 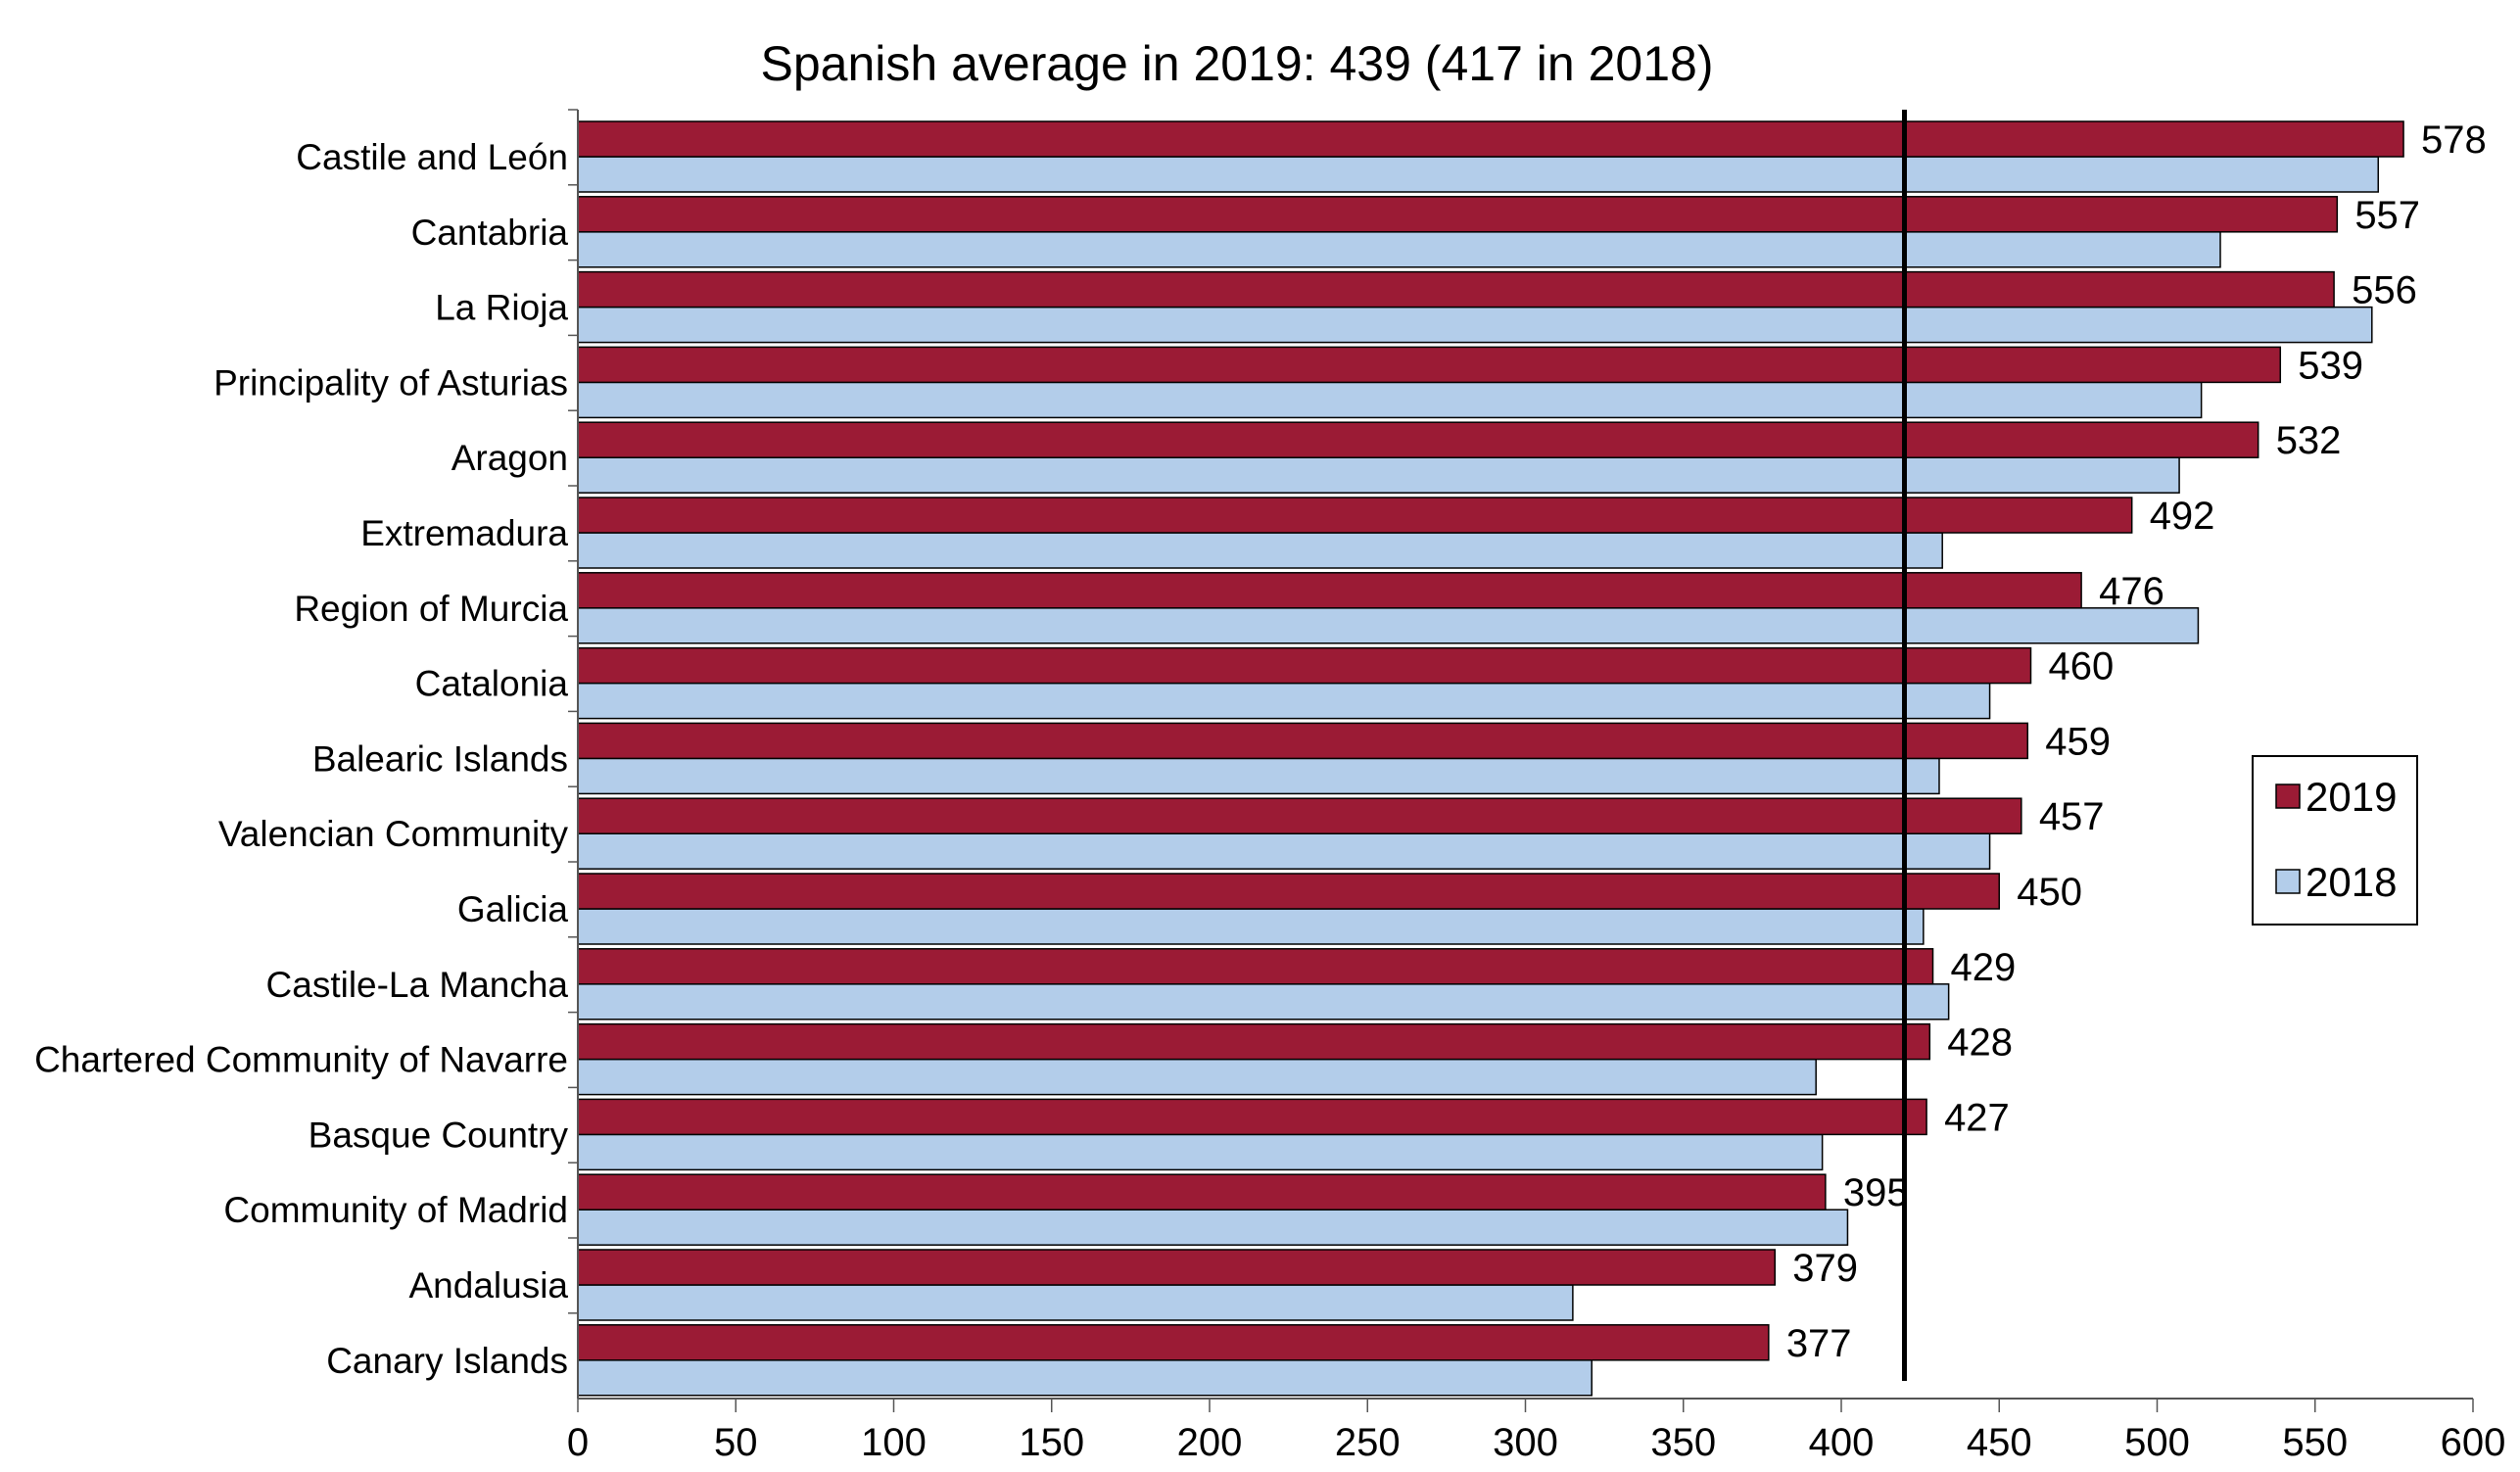 I want to click on x-tick-label: 200, so click(x=1210, y=1442).